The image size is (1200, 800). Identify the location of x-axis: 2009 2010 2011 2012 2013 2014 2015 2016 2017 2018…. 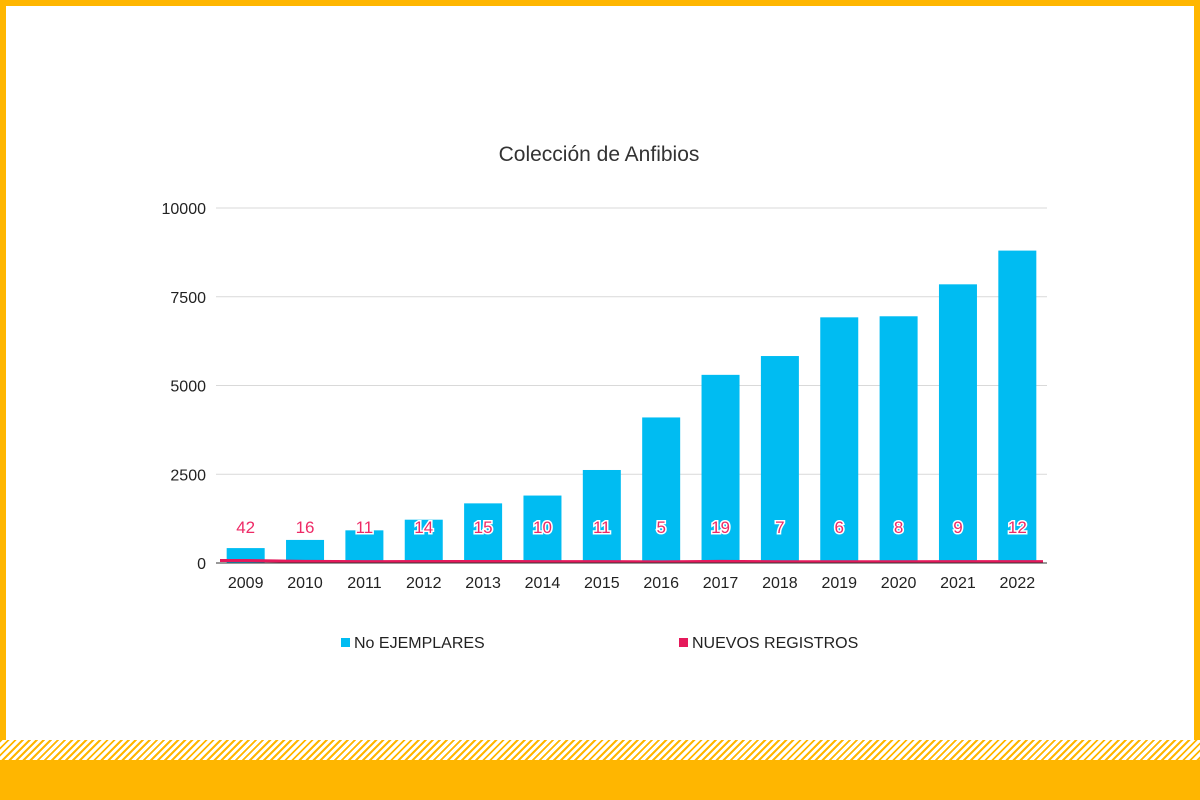
(631, 577).